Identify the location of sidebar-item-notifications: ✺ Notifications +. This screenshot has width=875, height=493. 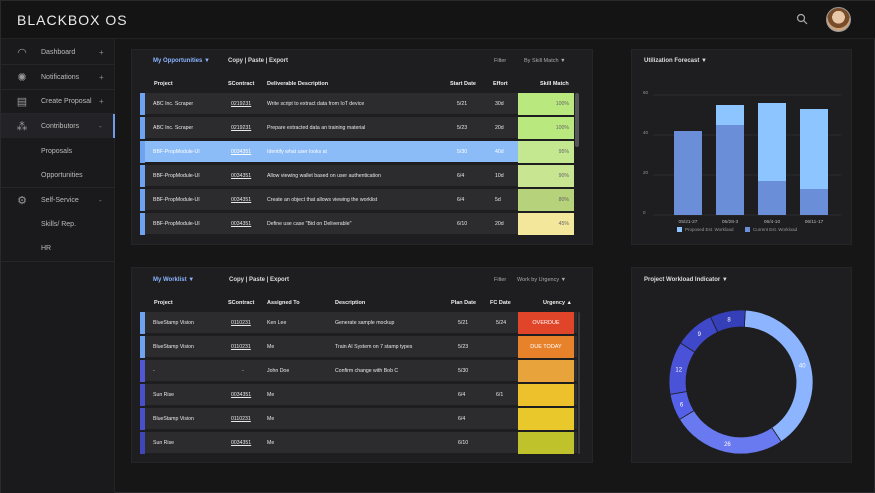
(58, 77).